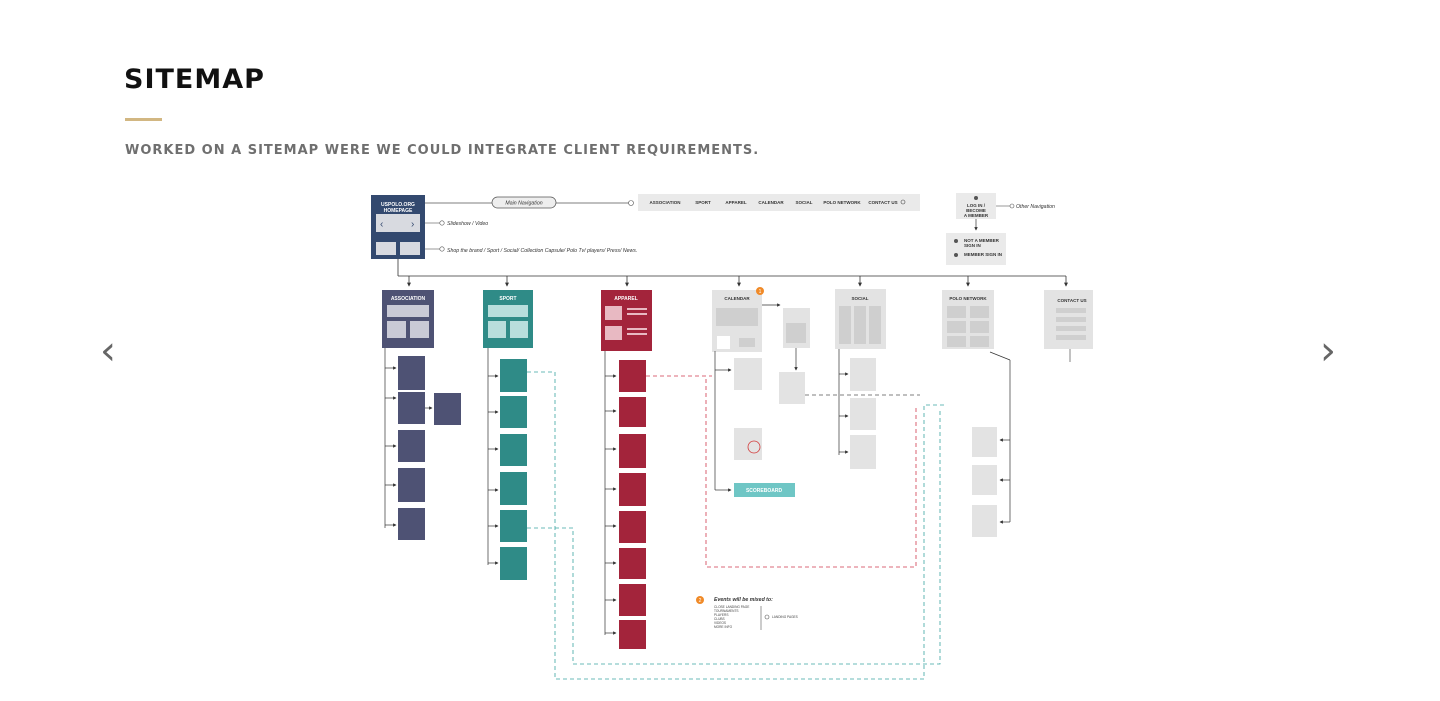  Describe the element at coordinates (735, 202) in the screenshot. I see `nav-item-apparel: APPAREL` at that location.